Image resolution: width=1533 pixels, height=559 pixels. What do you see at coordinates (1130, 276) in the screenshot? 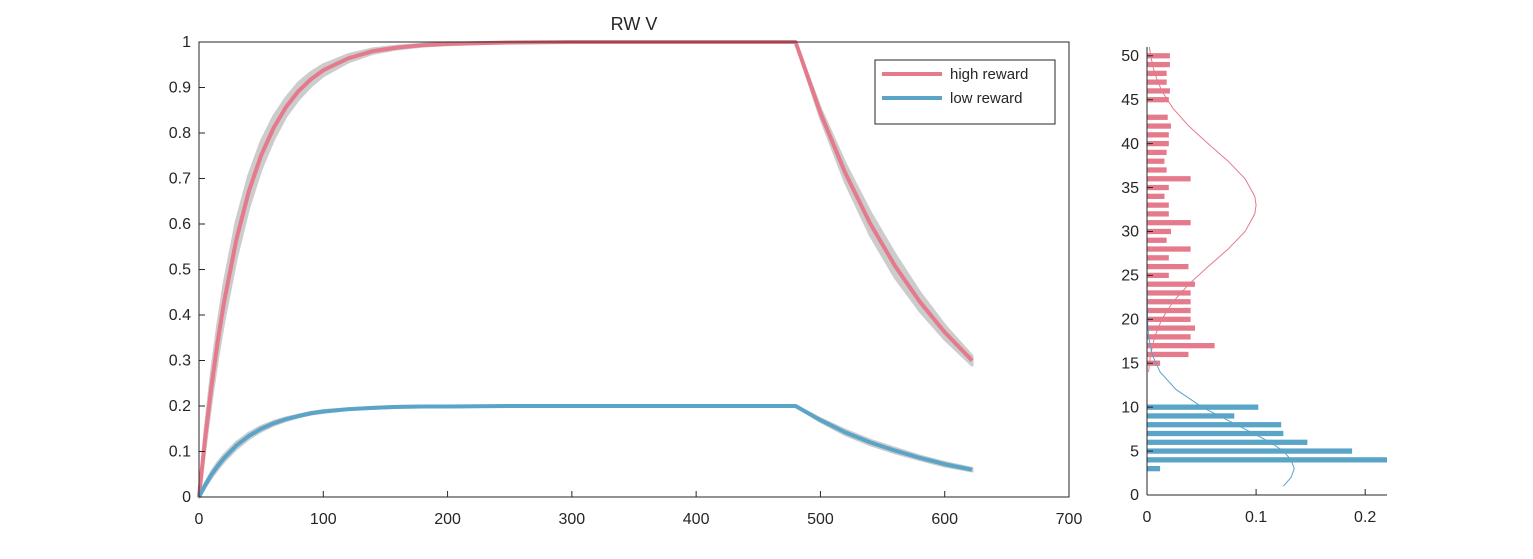
I see `y-tick-label: 25` at bounding box center [1130, 276].